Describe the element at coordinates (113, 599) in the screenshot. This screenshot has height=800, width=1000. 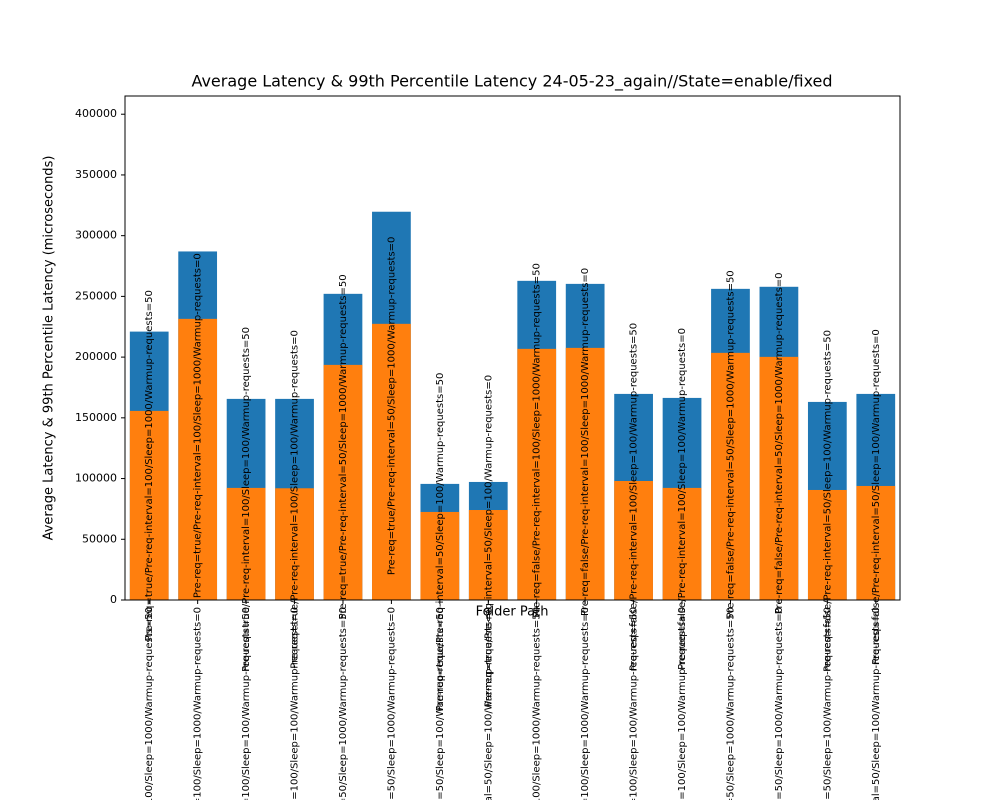
I see `y-tick-label: 0` at that location.